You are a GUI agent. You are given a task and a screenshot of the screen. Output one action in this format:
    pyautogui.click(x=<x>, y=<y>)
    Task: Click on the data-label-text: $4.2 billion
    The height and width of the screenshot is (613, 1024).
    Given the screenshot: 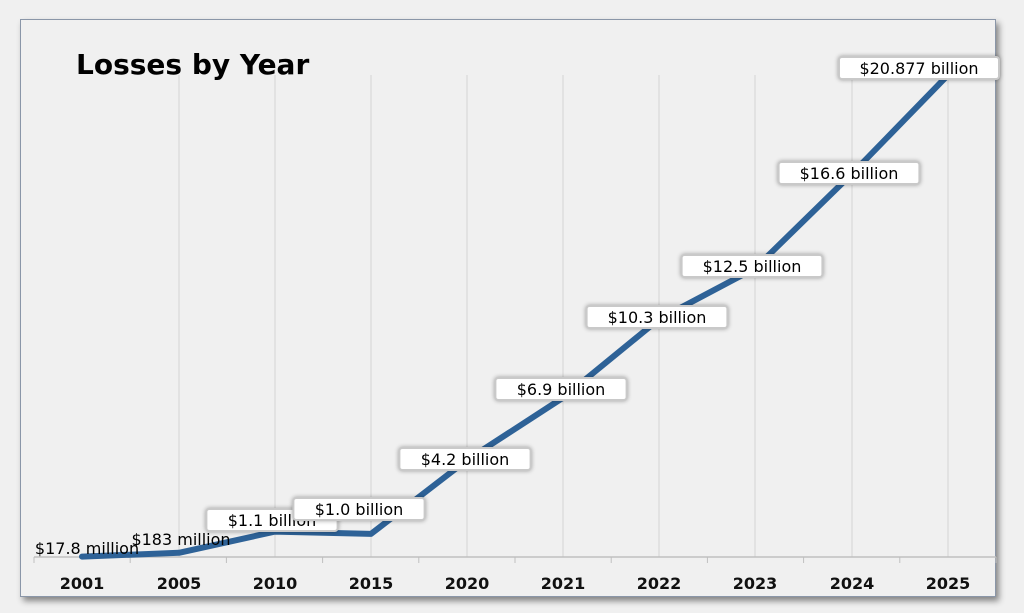 What is the action you would take?
    pyautogui.click(x=465, y=459)
    